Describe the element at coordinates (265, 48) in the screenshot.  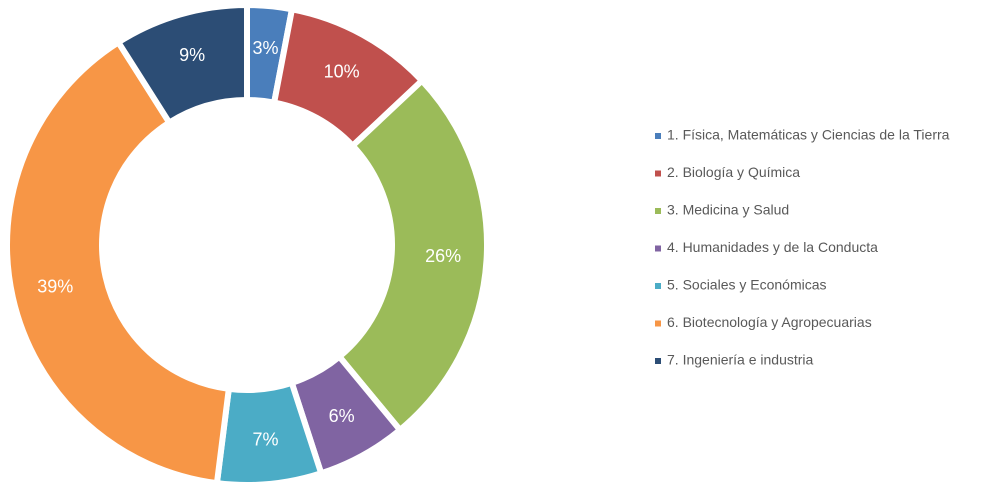
I see `data-label: 3%` at that location.